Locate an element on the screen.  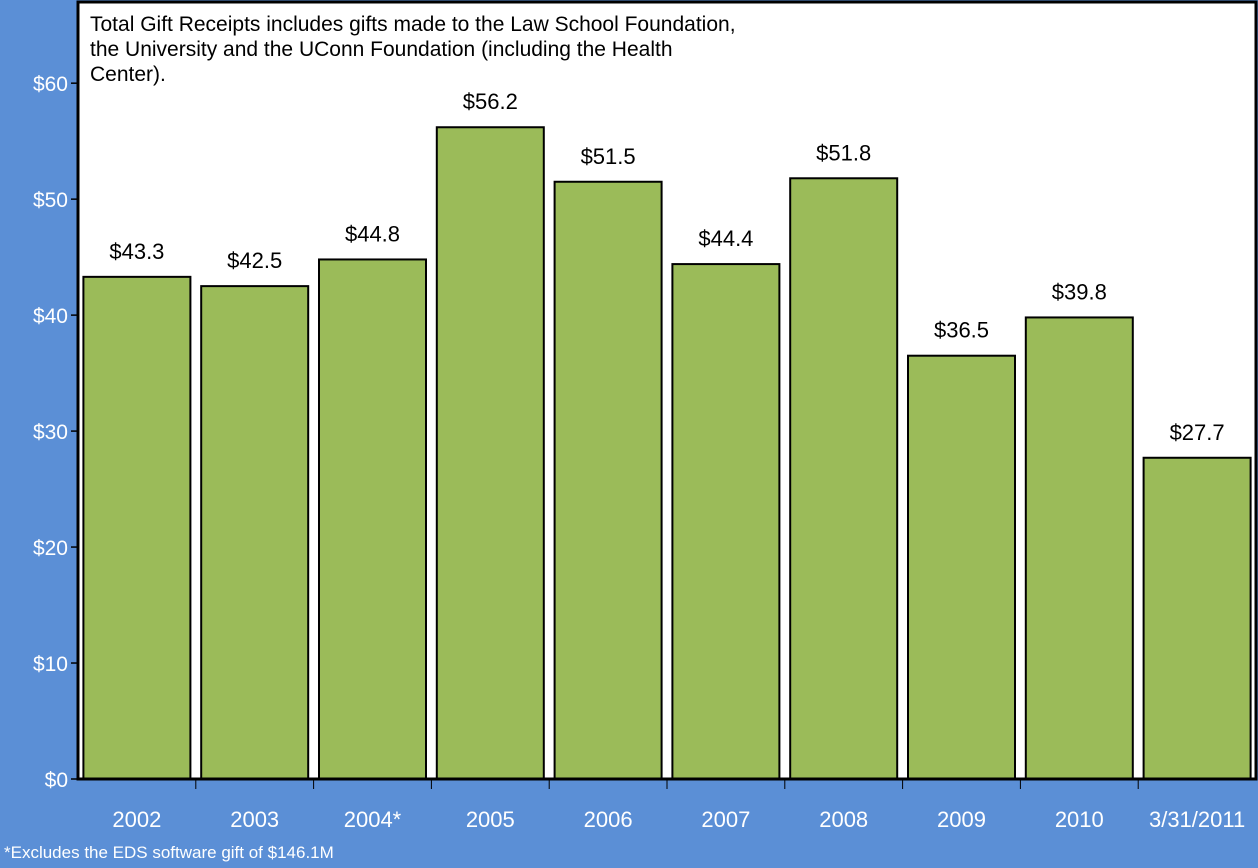
y-tick-label: $10 is located at coordinates (50, 664).